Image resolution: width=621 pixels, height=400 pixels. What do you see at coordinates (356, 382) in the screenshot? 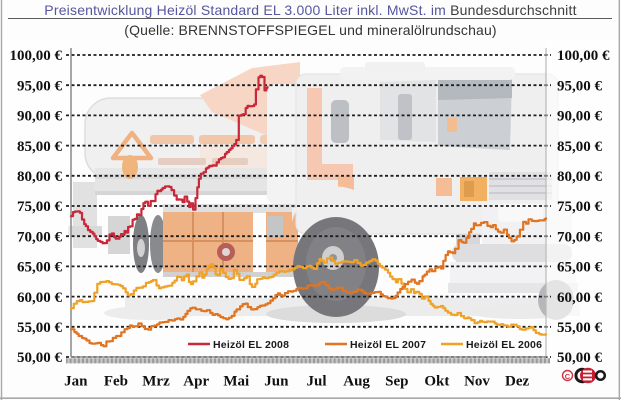
I see `svg-text: Aug` at bounding box center [356, 382].